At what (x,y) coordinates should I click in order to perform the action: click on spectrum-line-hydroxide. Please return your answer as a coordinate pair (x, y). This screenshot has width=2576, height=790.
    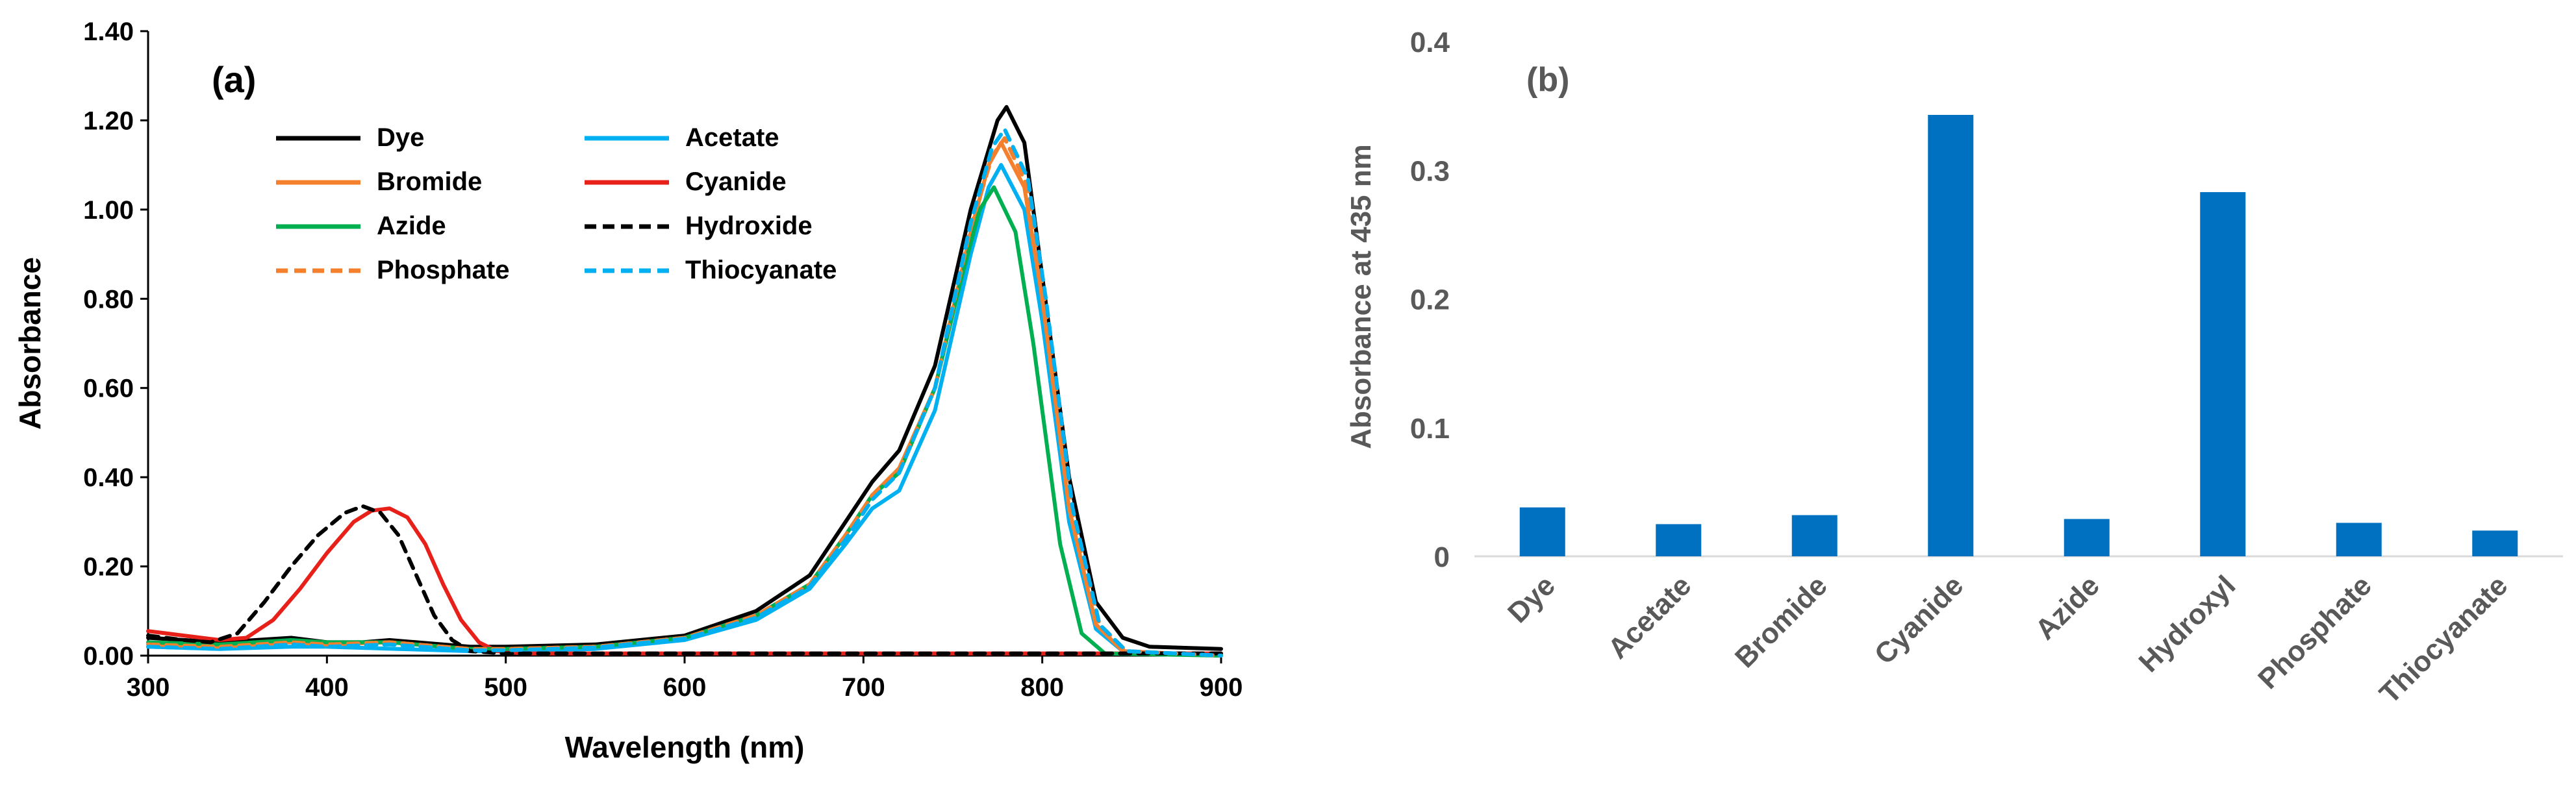
    Looking at the image, I should click on (684, 580).